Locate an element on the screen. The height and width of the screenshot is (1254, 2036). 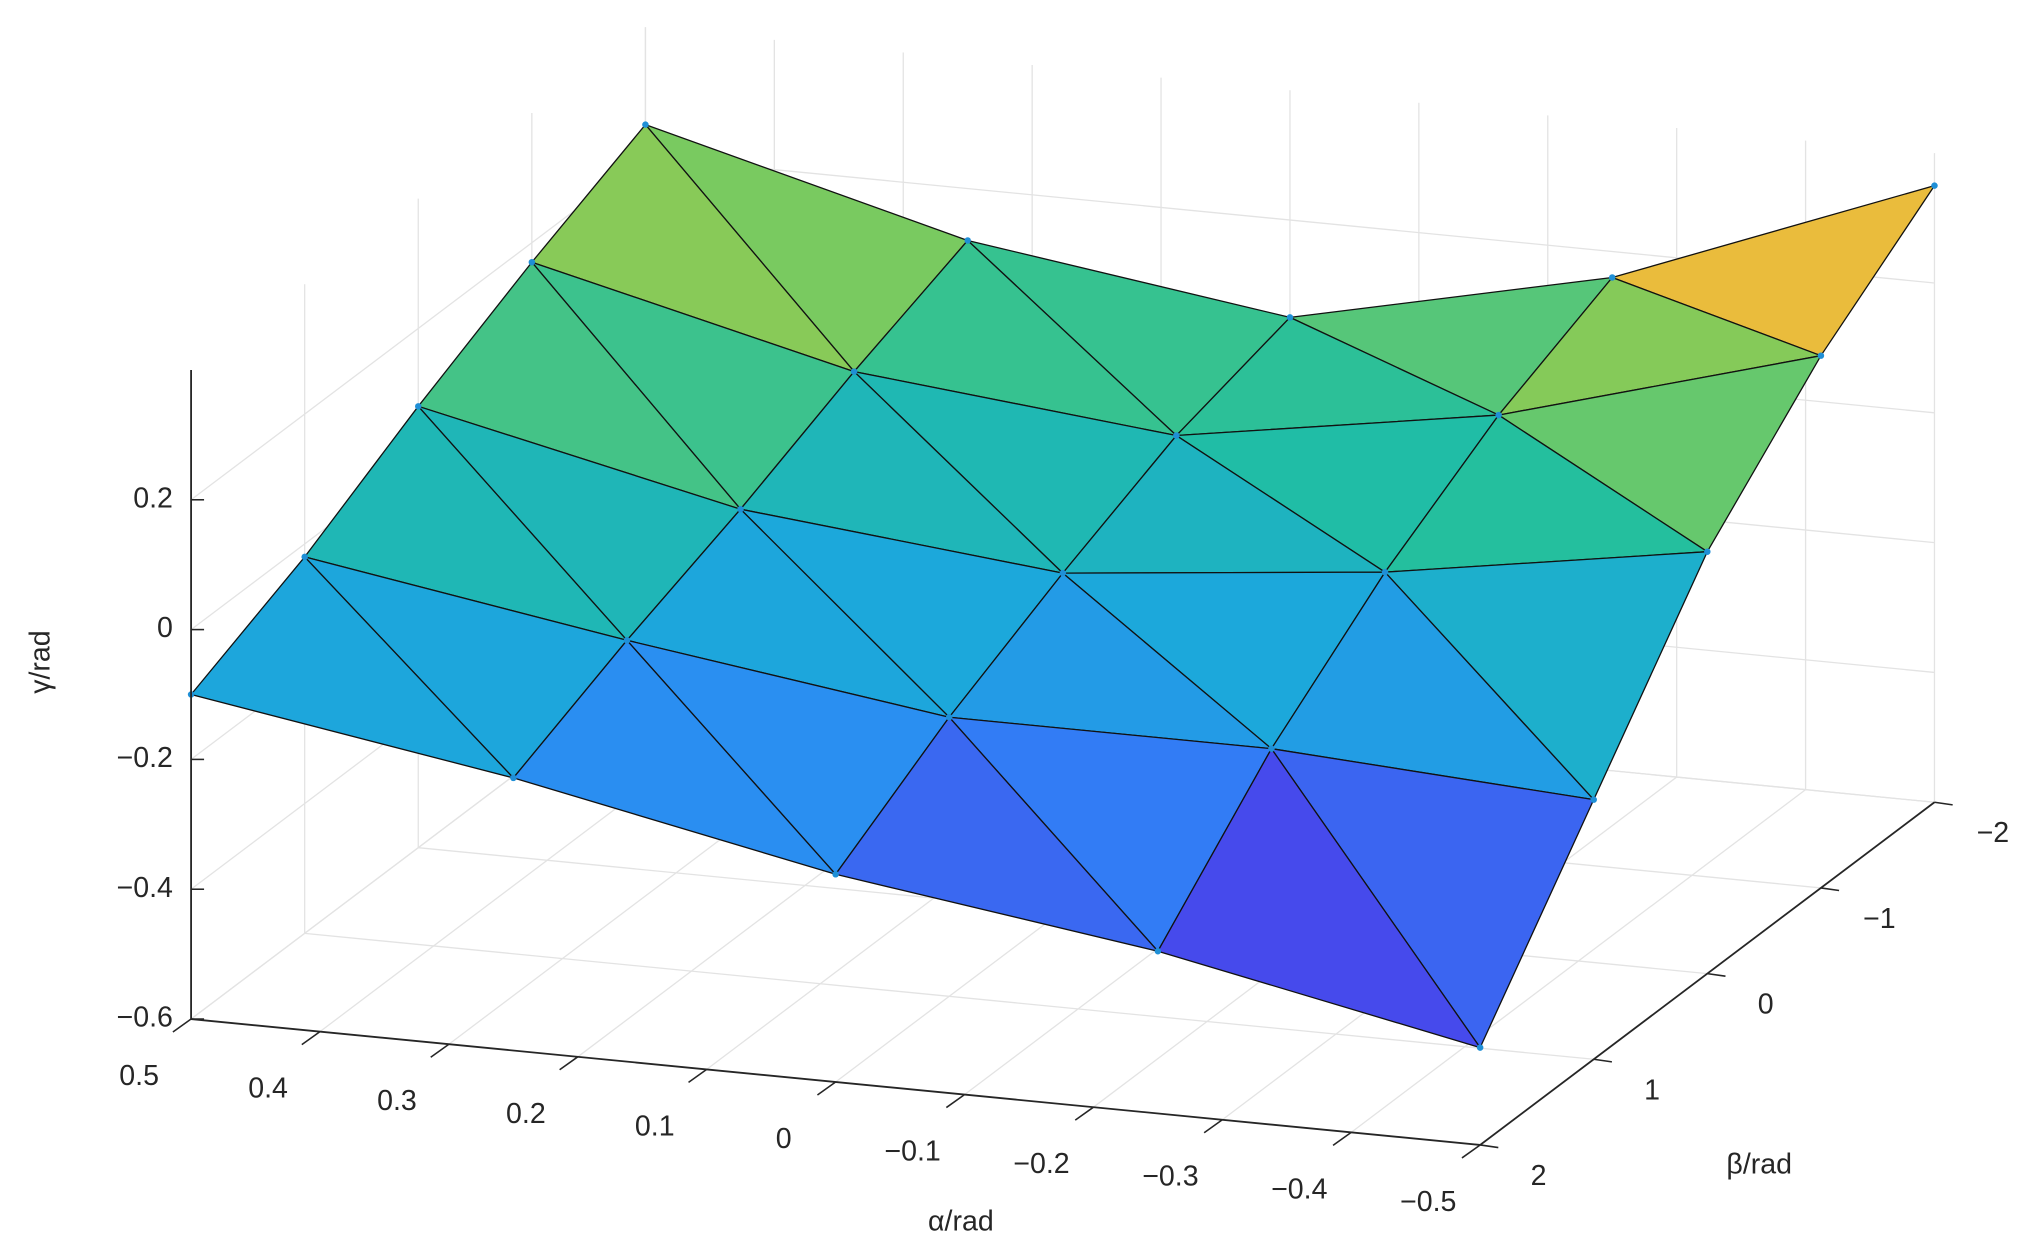
x-tick-label: −0.5 is located at coordinates (1428, 1202).